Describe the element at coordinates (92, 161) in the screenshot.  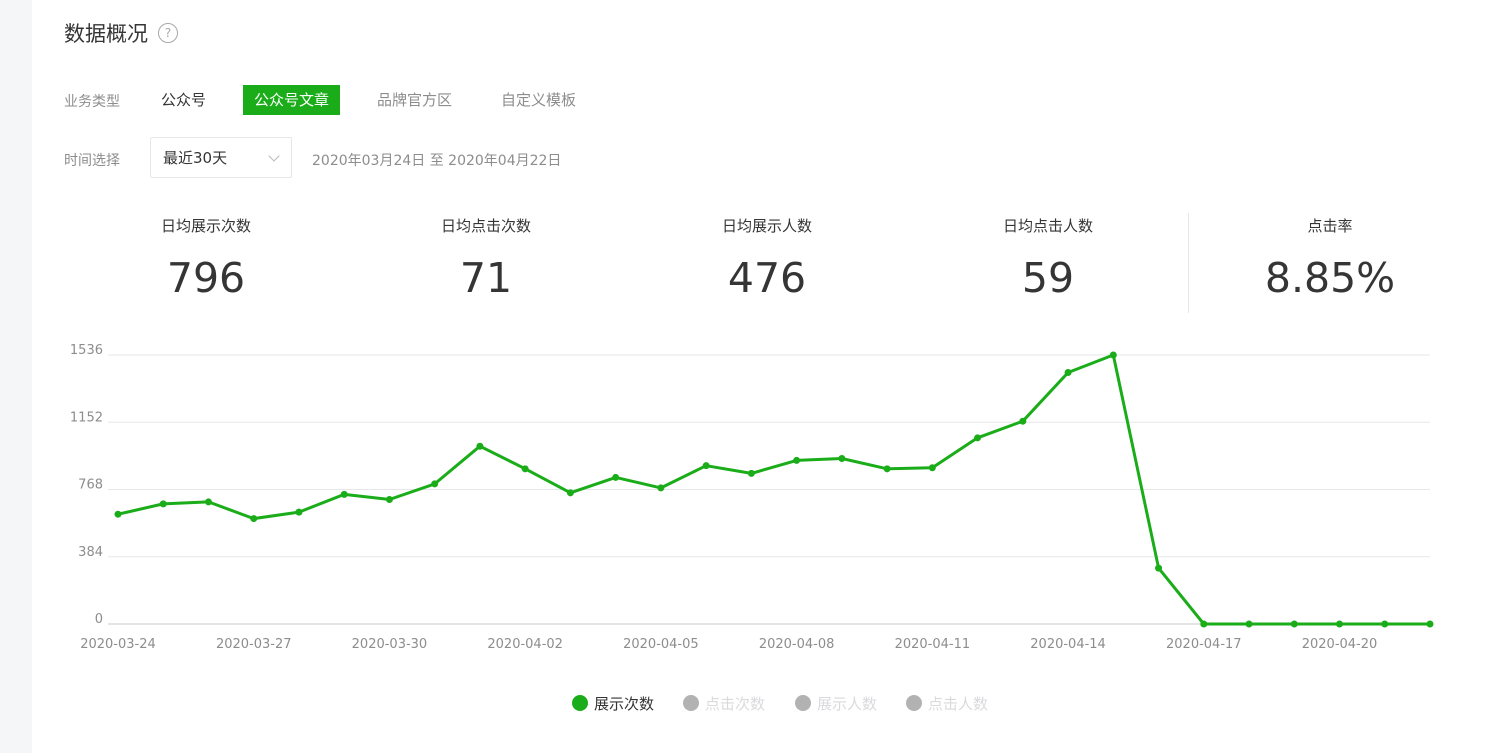
I see `time-select-label: 时间选择` at that location.